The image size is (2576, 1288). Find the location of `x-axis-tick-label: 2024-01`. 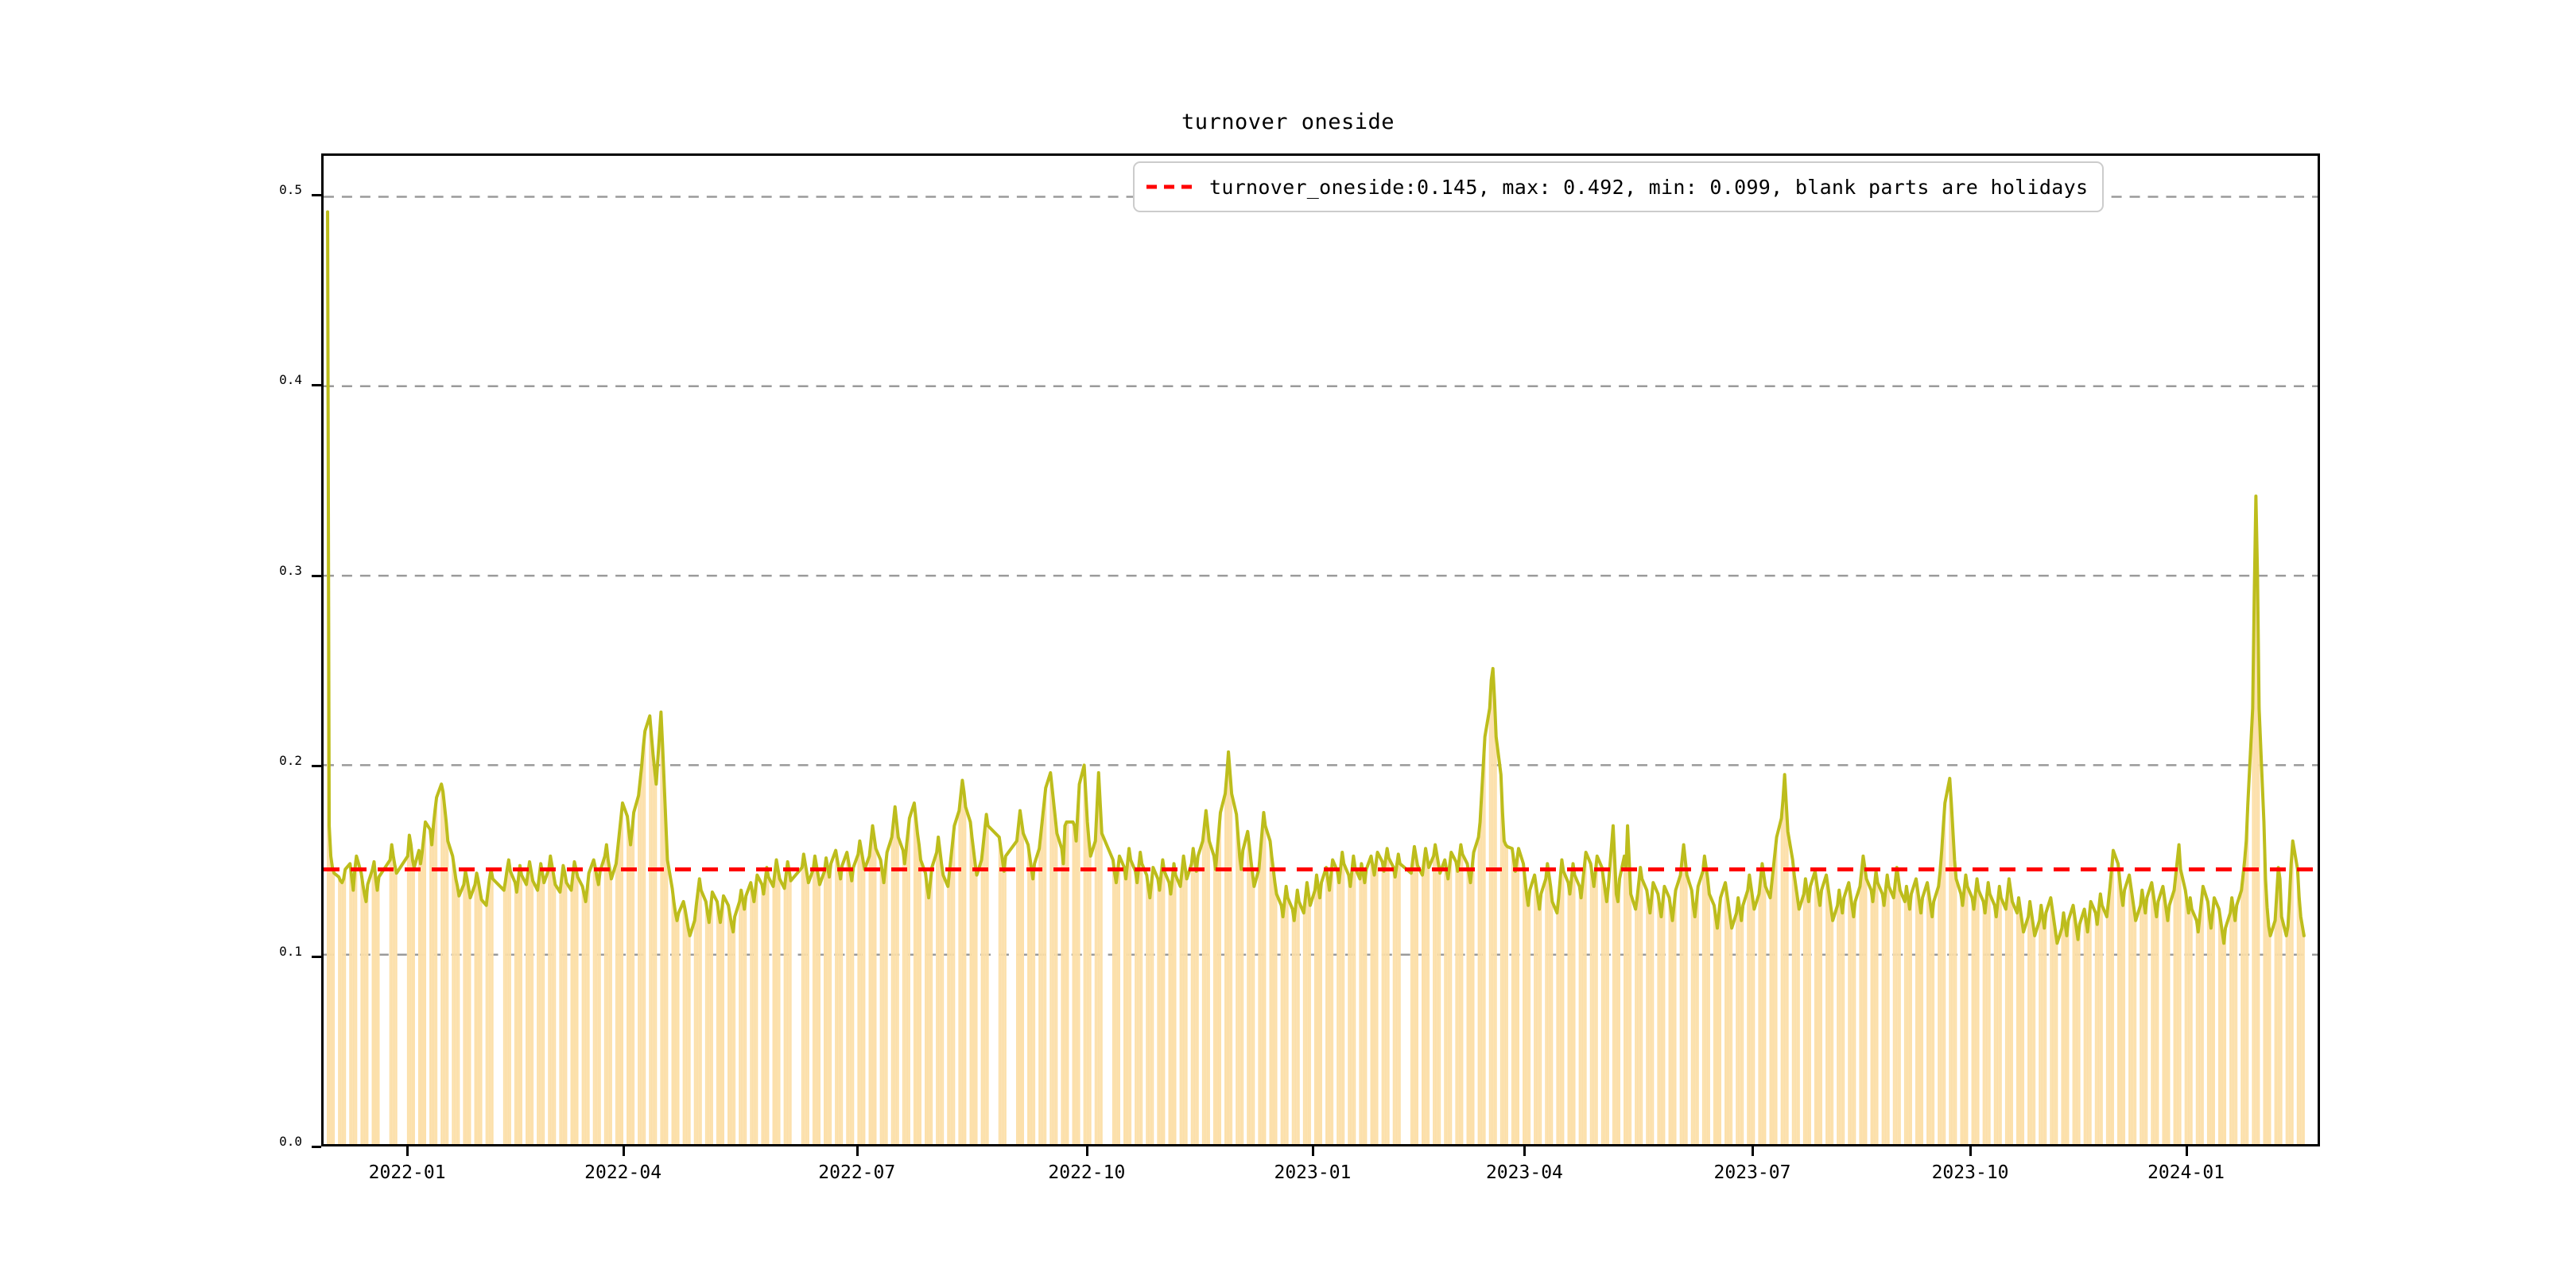

x-axis-tick-label: 2024-01 is located at coordinates (2186, 1172).